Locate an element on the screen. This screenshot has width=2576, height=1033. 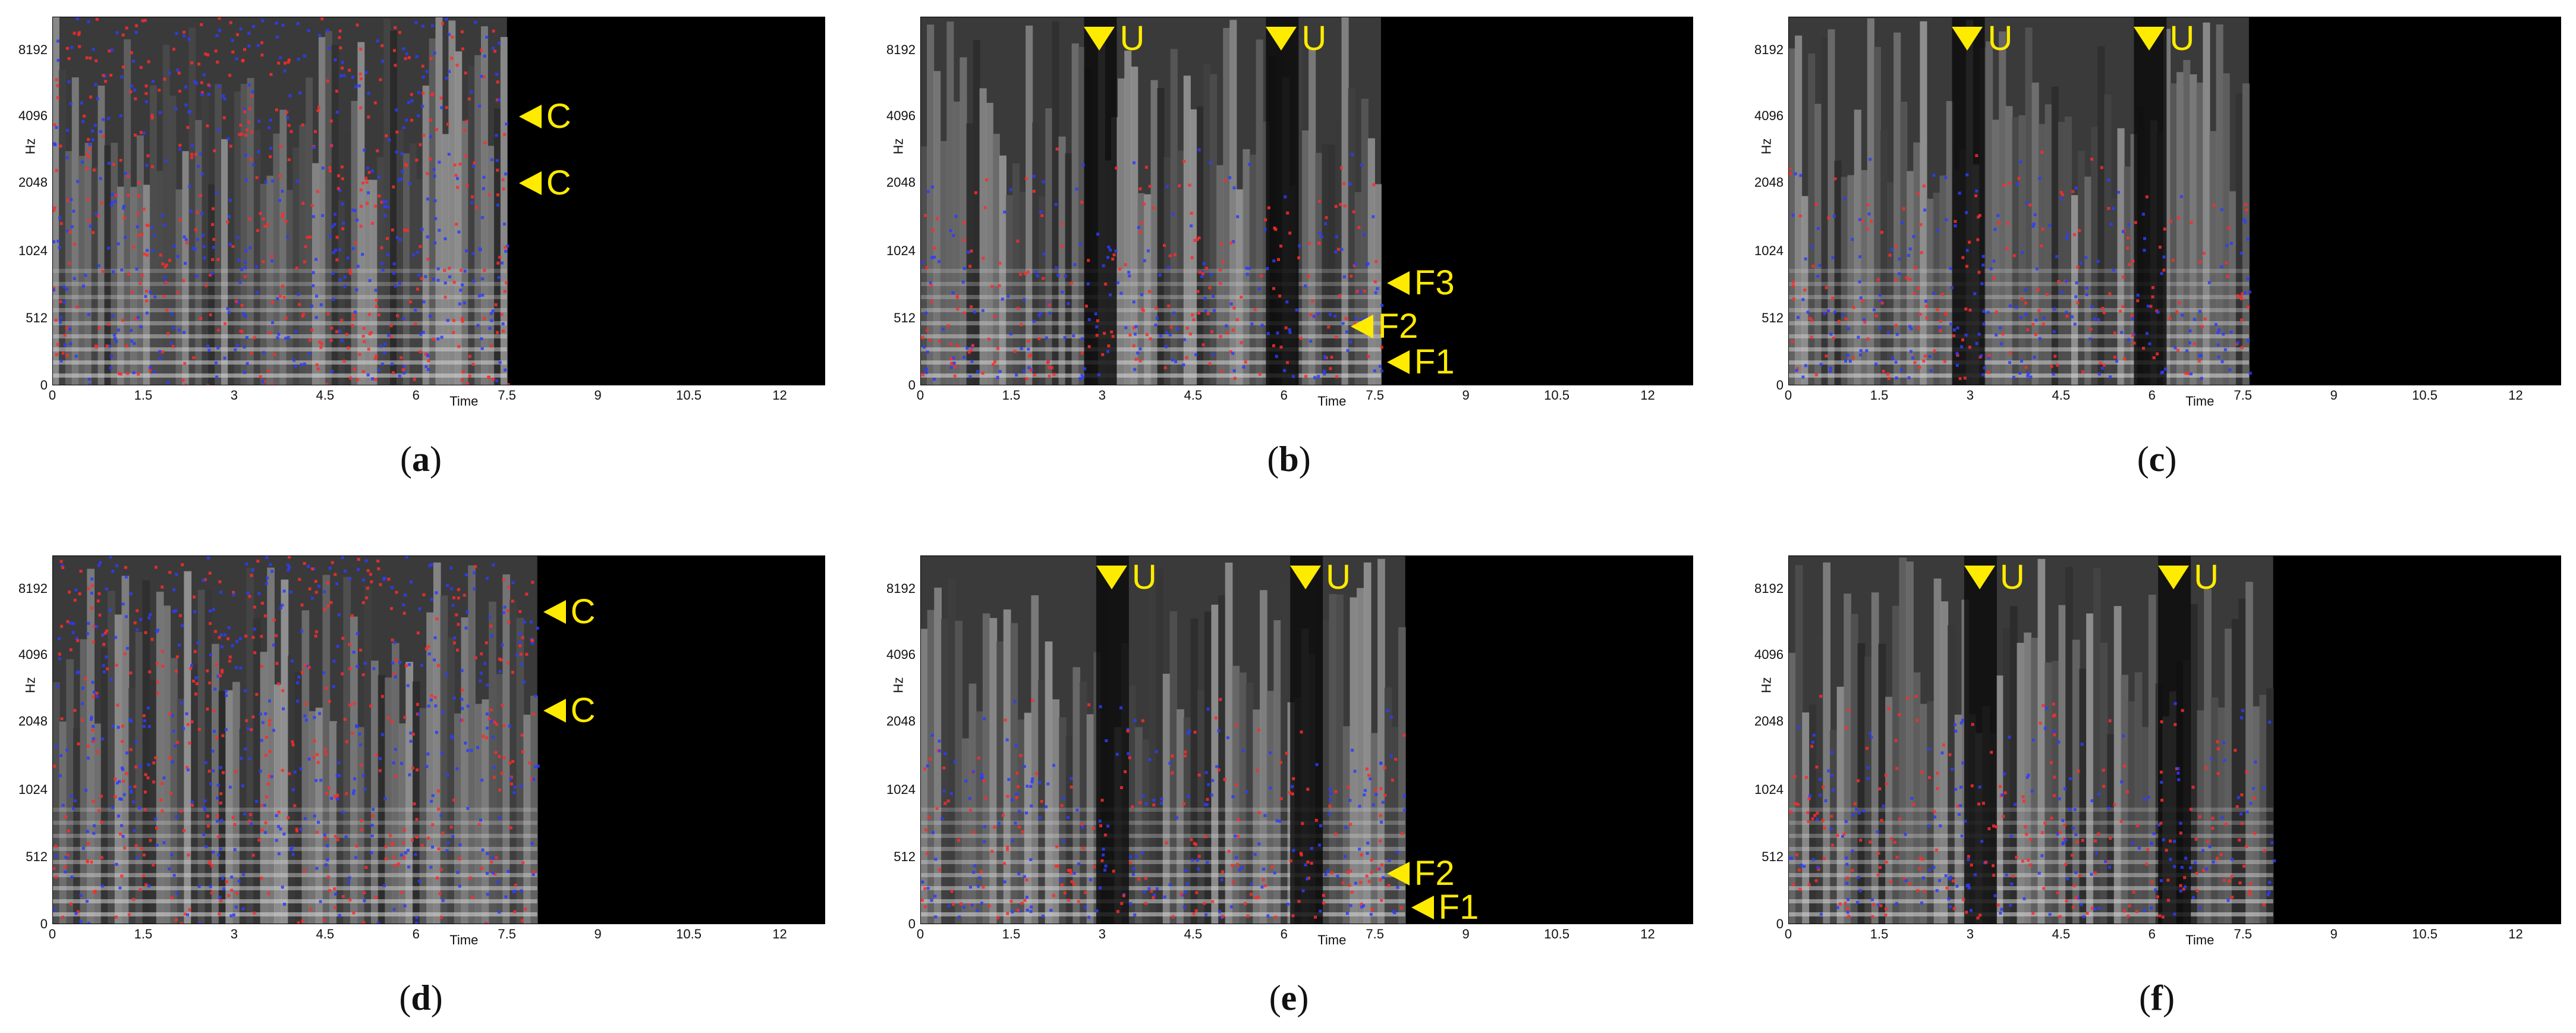
panel-caption: (b) is located at coordinates (1289, 459).